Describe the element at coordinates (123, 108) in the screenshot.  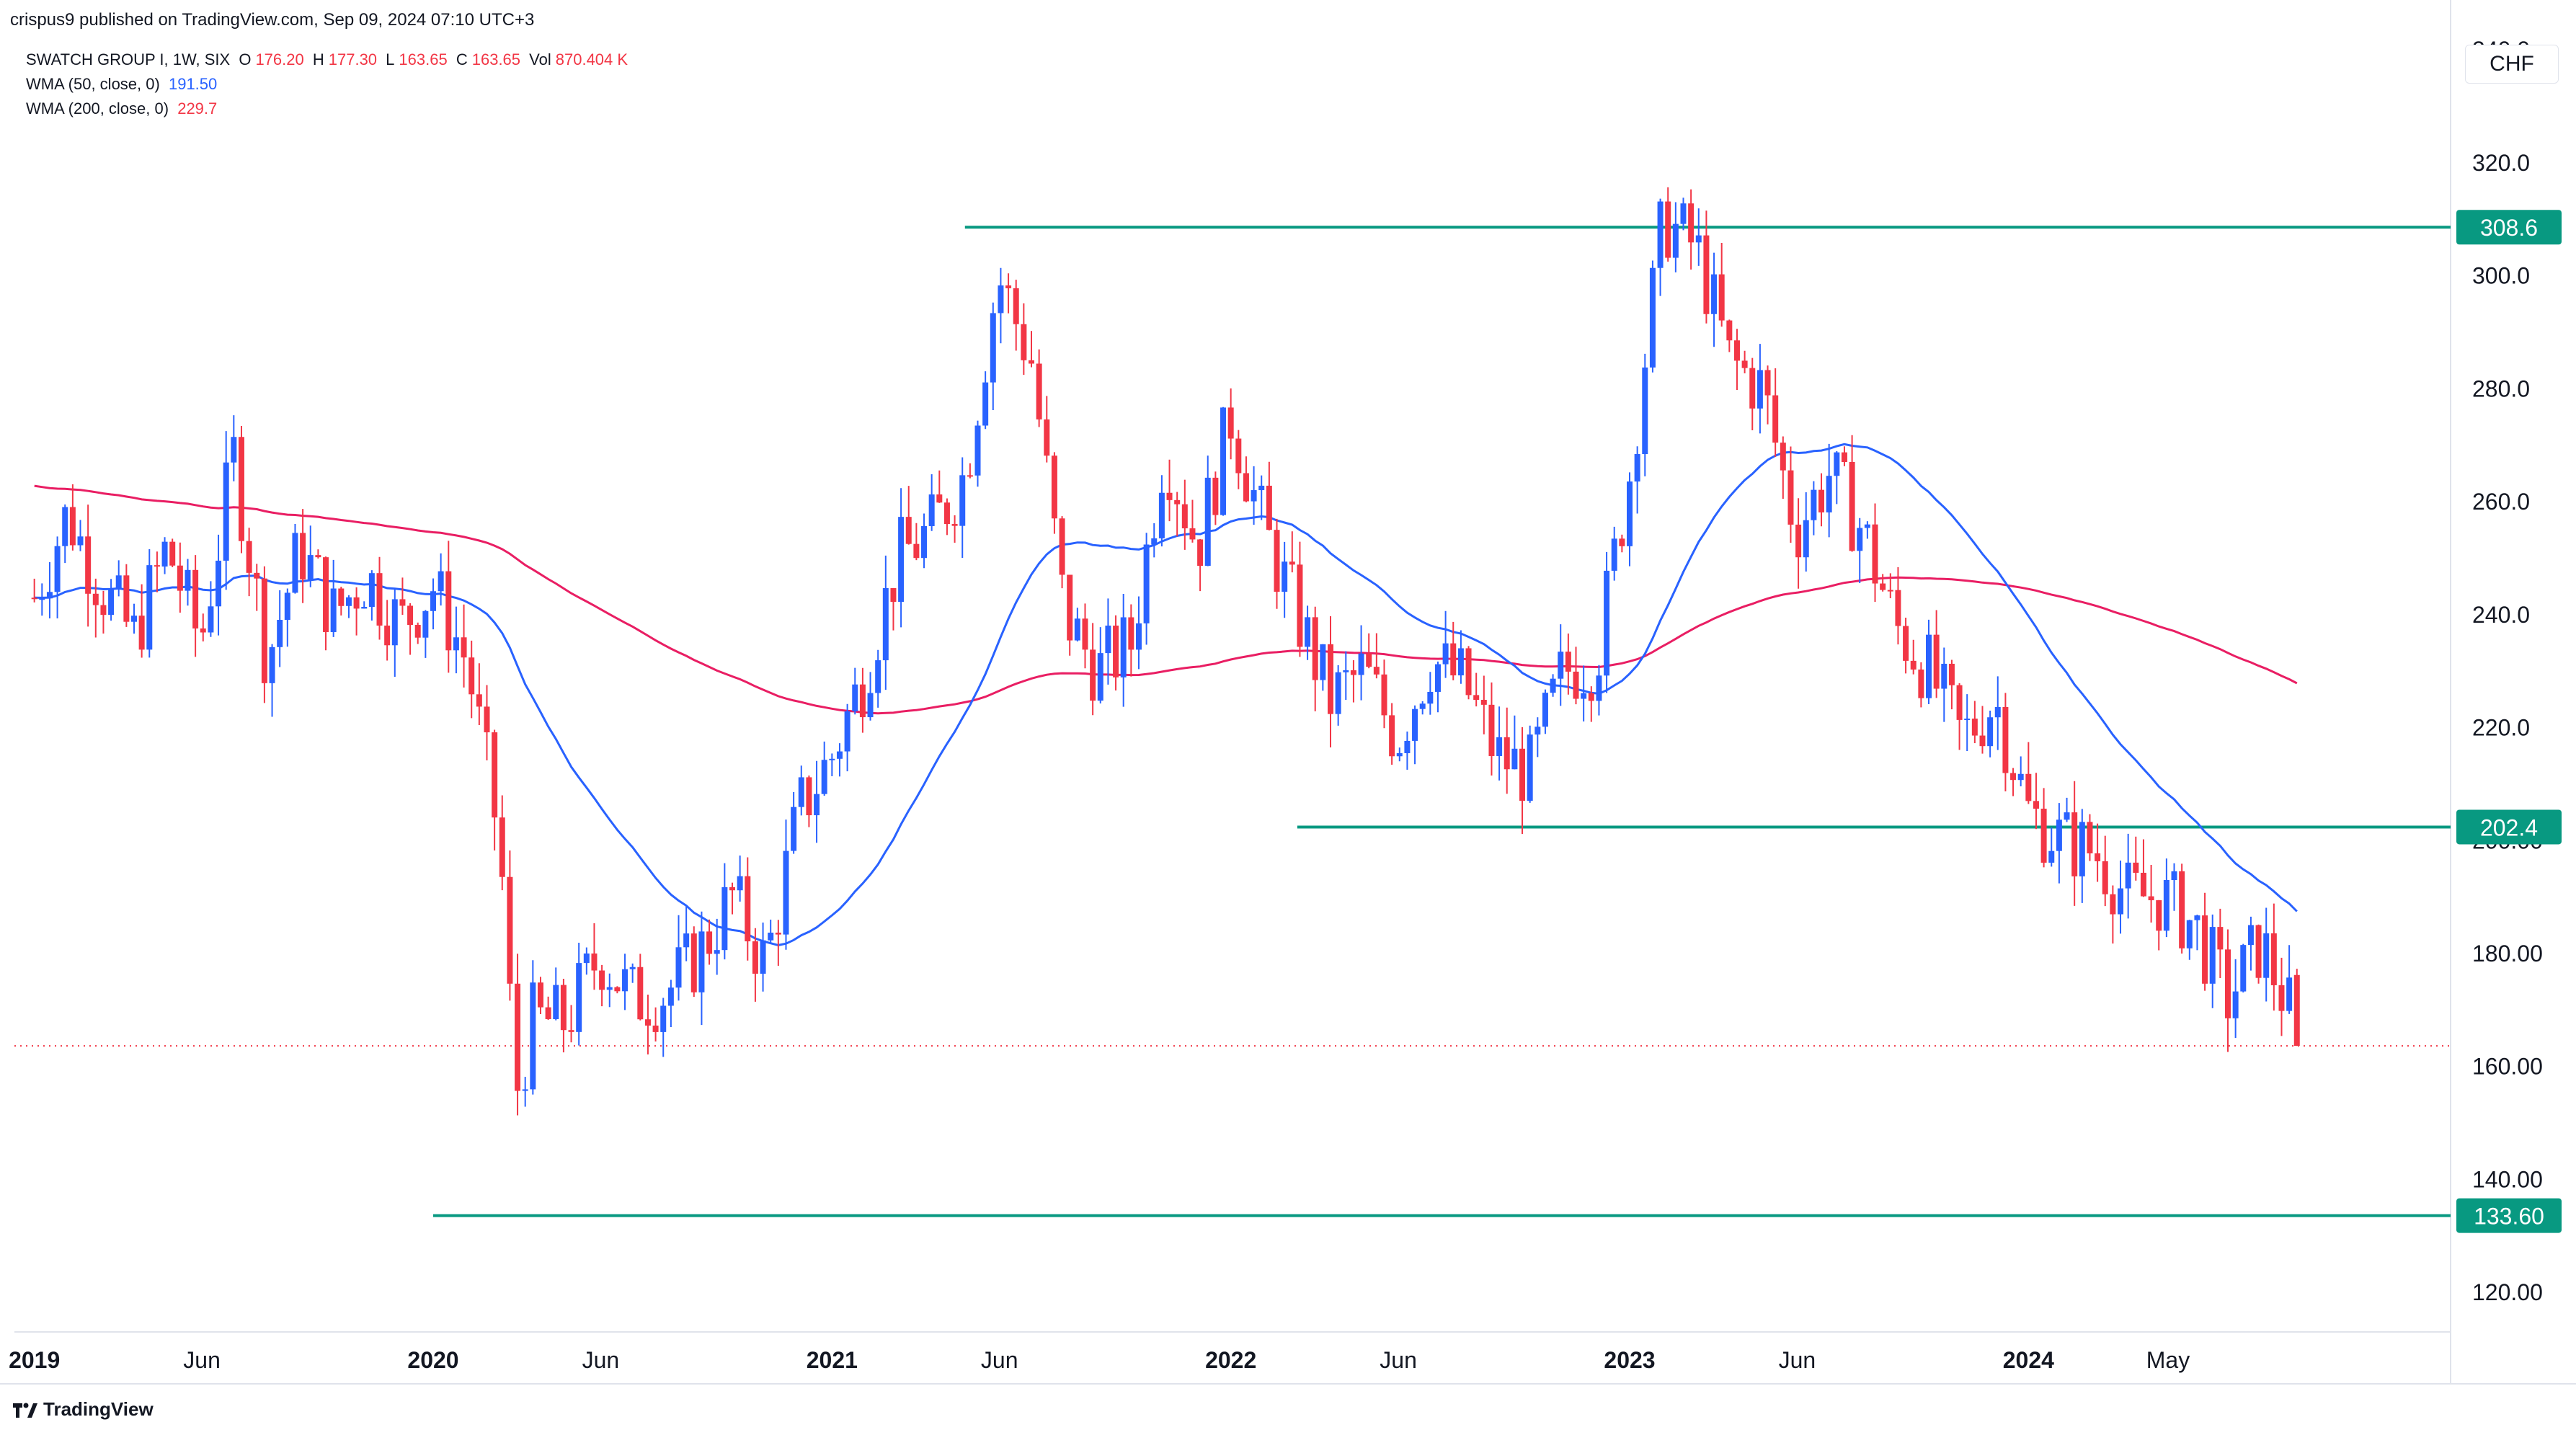
I see `wma200-legend: WMA (200, close, 0) 229.7` at that location.